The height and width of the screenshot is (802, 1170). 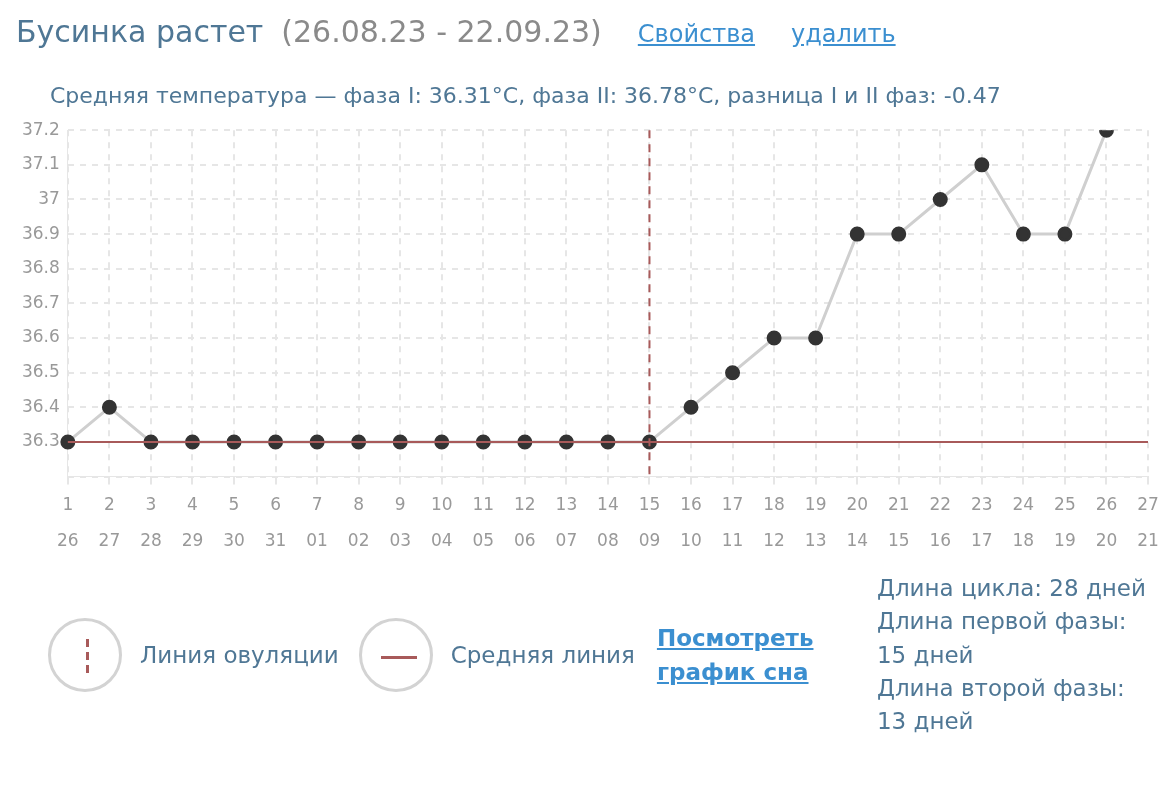 What do you see at coordinates (1148, 521) in the screenshot?
I see `x-tick-label: 27 21` at bounding box center [1148, 521].